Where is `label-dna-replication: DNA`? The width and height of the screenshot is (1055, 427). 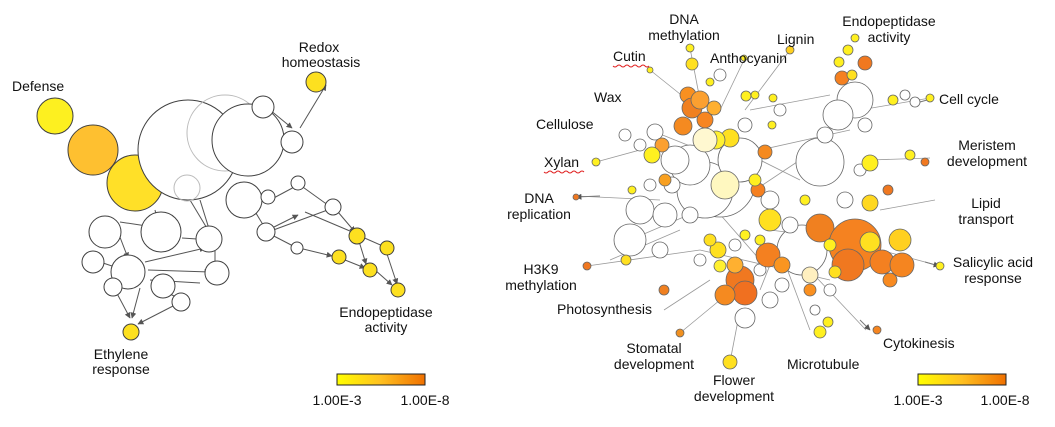
label-dna-replication: DNA is located at coordinates (539, 198).